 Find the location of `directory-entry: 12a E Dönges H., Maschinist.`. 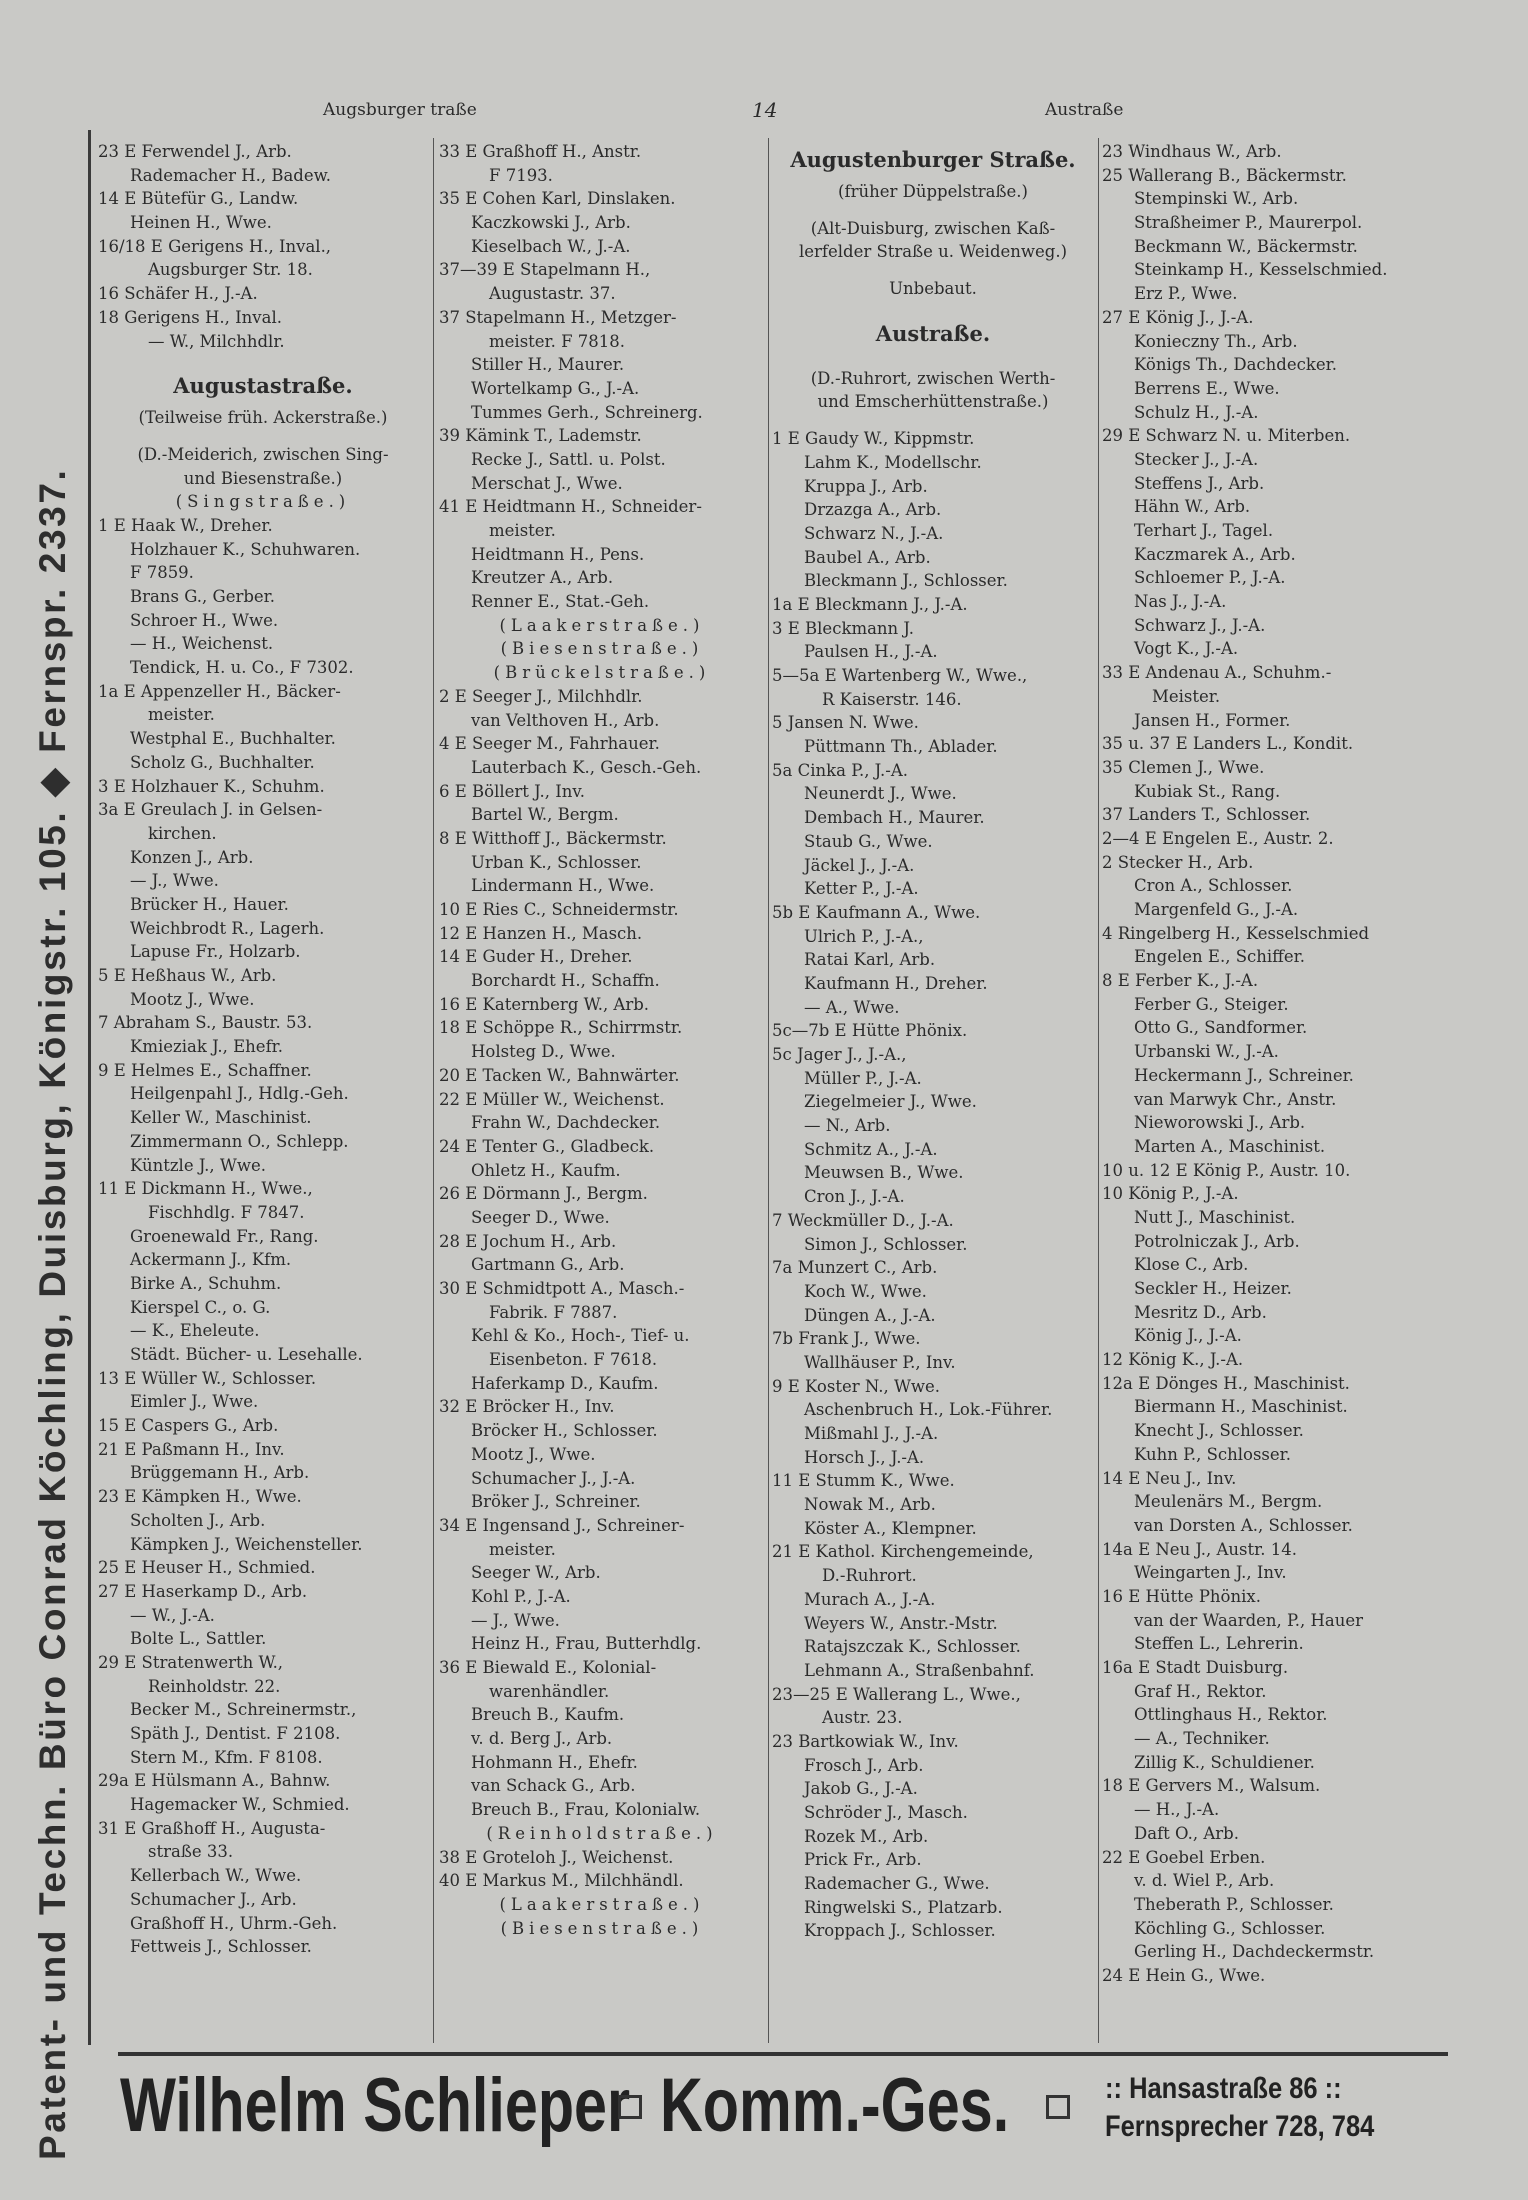

directory-entry: 12a E Dönges H., Maschinist. is located at coordinates (1226, 1383).